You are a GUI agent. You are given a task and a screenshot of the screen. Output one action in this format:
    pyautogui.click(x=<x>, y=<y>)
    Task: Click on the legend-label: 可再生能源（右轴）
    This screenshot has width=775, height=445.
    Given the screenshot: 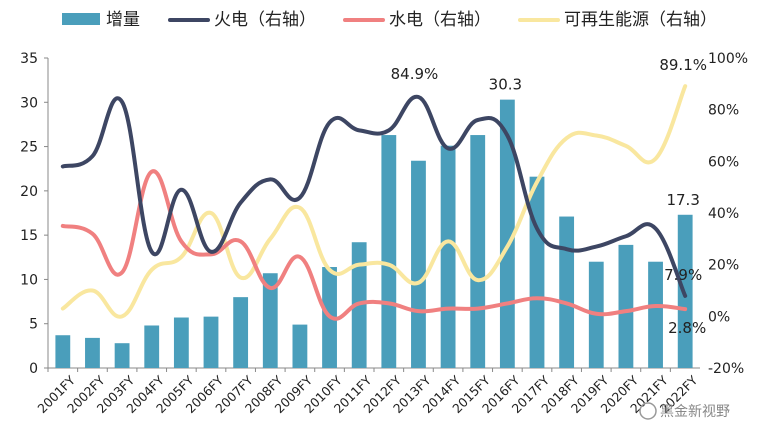 What is the action you would take?
    pyautogui.click(x=640, y=20)
    